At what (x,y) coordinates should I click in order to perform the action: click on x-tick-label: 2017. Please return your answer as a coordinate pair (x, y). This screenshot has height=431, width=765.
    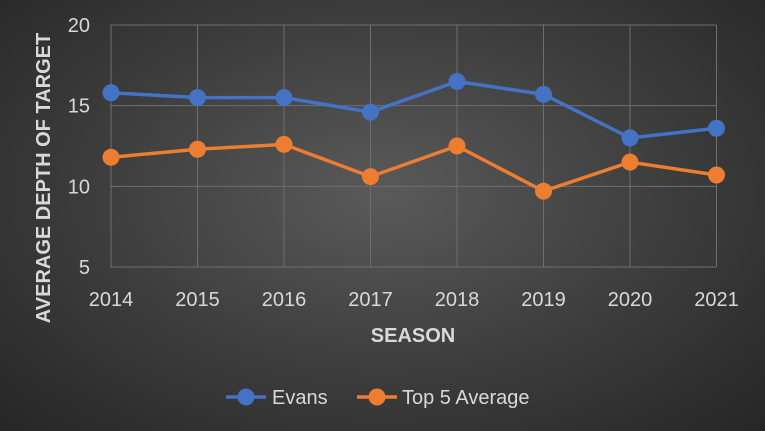
    Looking at the image, I should click on (370, 300).